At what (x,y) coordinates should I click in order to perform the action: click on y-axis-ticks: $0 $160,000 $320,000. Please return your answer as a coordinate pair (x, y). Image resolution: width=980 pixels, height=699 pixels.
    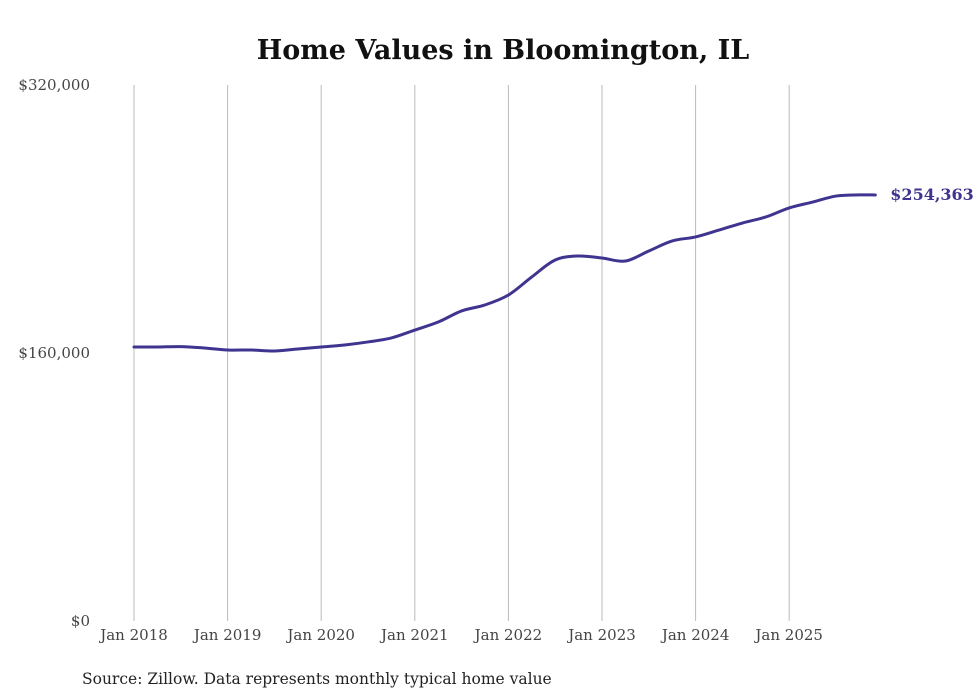
    Looking at the image, I should click on (54, 353).